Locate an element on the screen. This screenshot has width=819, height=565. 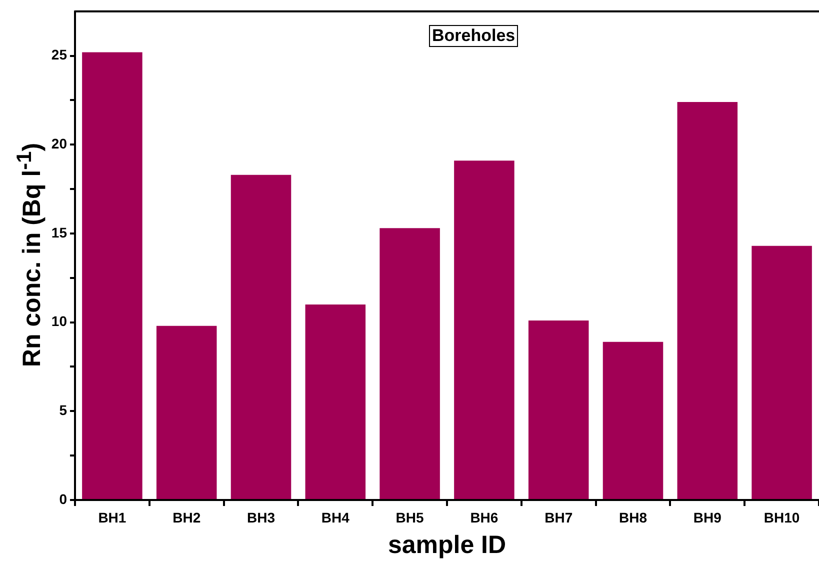
x-axis-title: sample ID is located at coordinates (447, 545).